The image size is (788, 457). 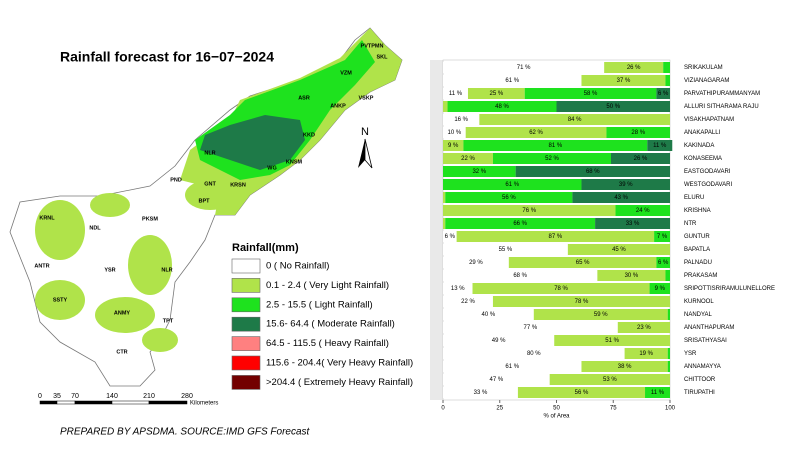 What do you see at coordinates (663, 263) in the screenshot?
I see `value-label: 6 %` at bounding box center [663, 263].